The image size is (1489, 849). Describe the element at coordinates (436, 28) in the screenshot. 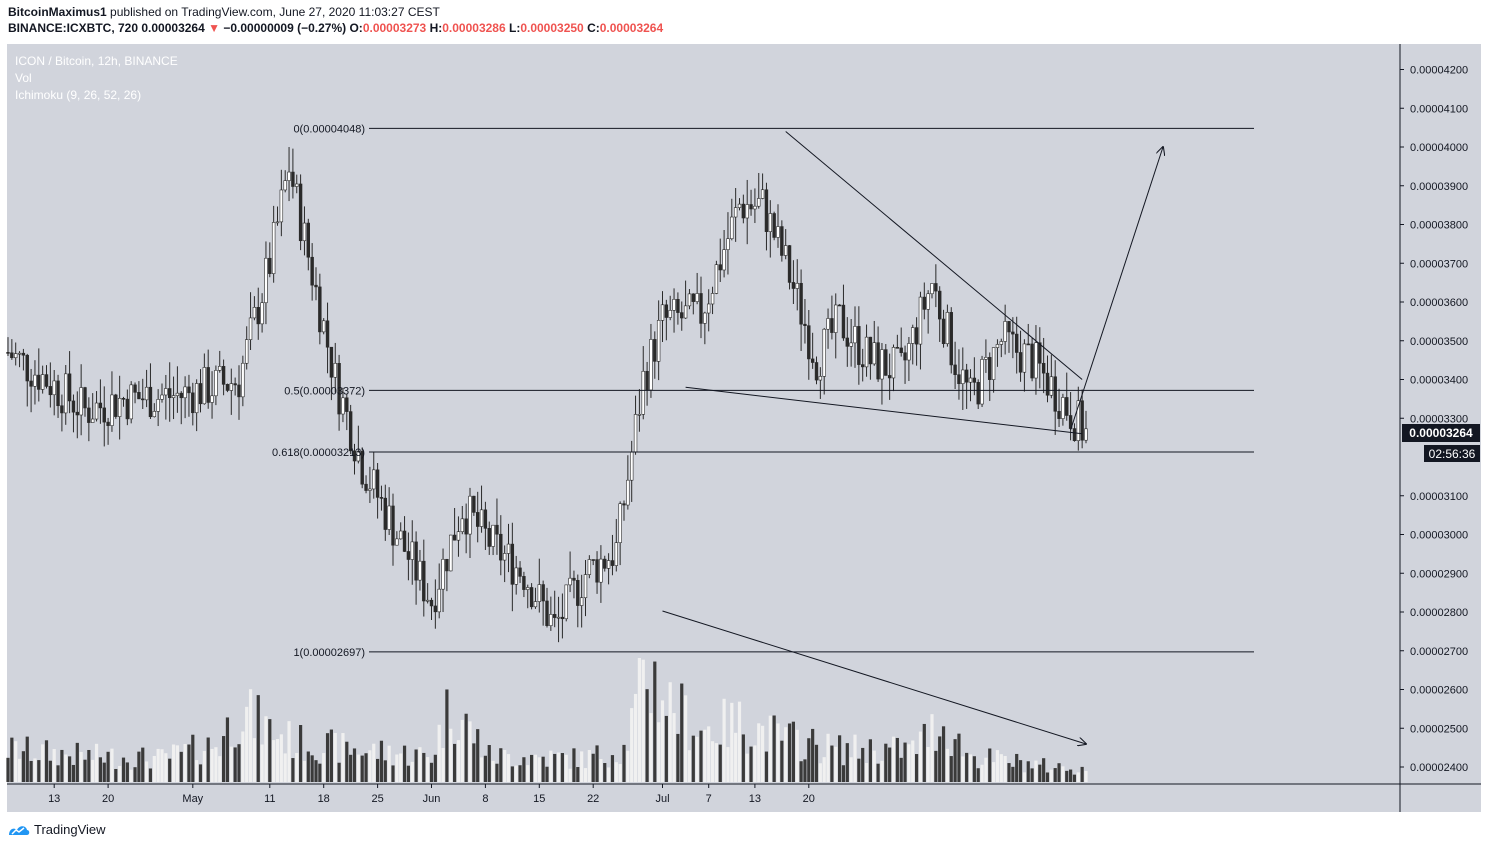

I see `high-label: H:` at that location.